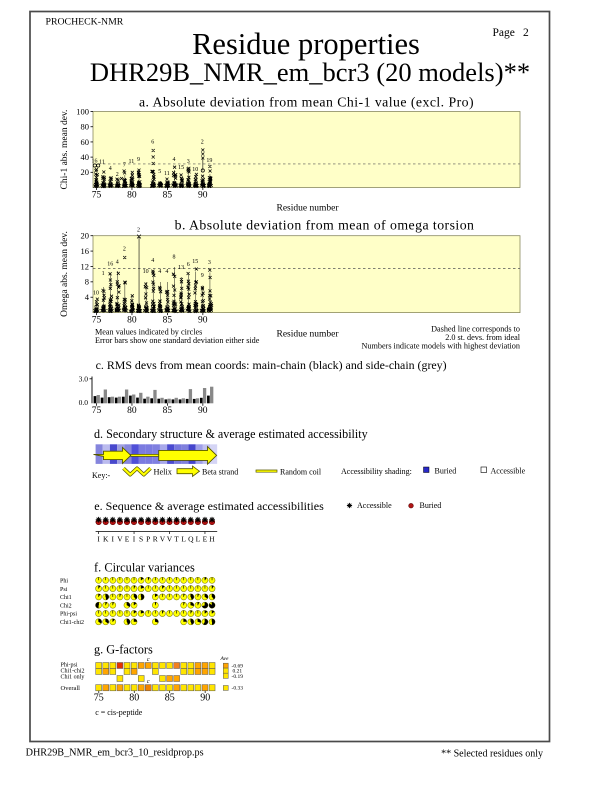  What do you see at coordinates (155, 539) in the screenshot?
I see `svg-text: R` at bounding box center [155, 539].